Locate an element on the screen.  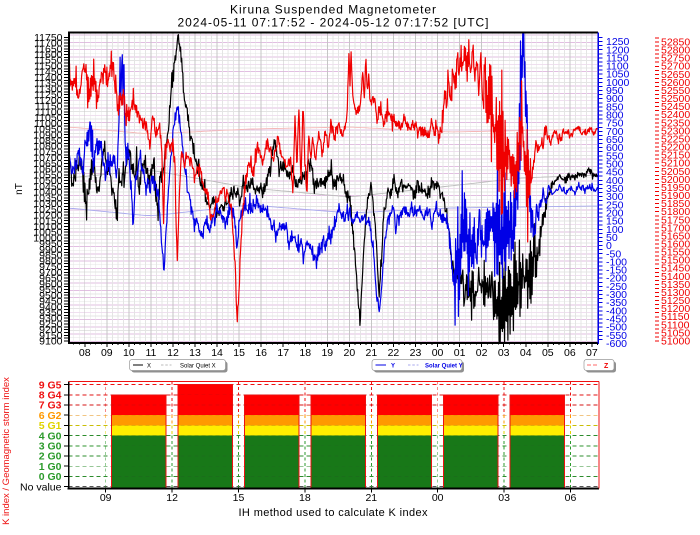
svg-text: X is located at coordinates (149, 367).